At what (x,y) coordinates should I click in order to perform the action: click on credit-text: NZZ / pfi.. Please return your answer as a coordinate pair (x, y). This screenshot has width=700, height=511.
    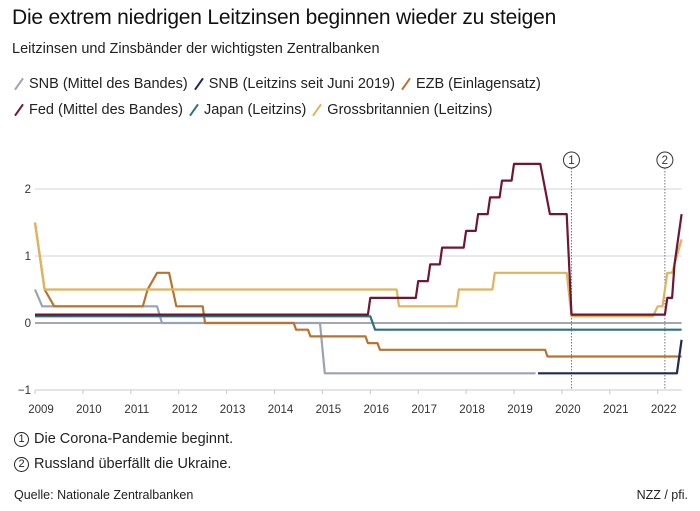
    Looking at the image, I should click on (662, 495).